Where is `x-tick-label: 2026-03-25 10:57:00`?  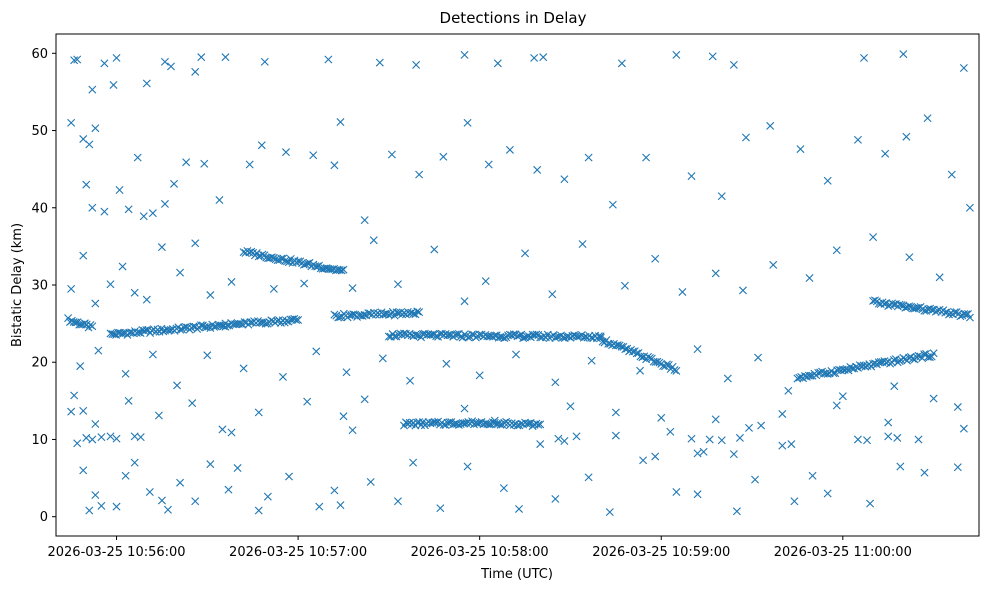 x-tick-label: 2026-03-25 10:57:00 is located at coordinates (298, 552).